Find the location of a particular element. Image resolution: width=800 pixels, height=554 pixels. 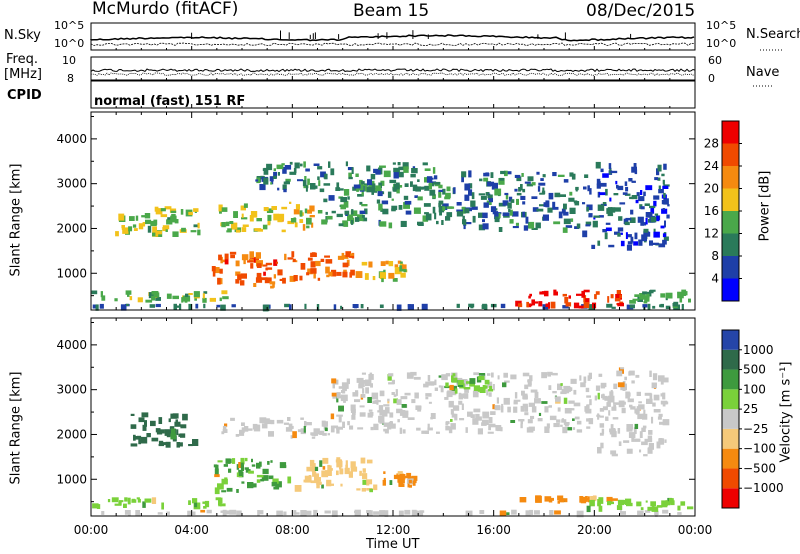

velocity-colorbar-label: 1000 is located at coordinates (758, 350).